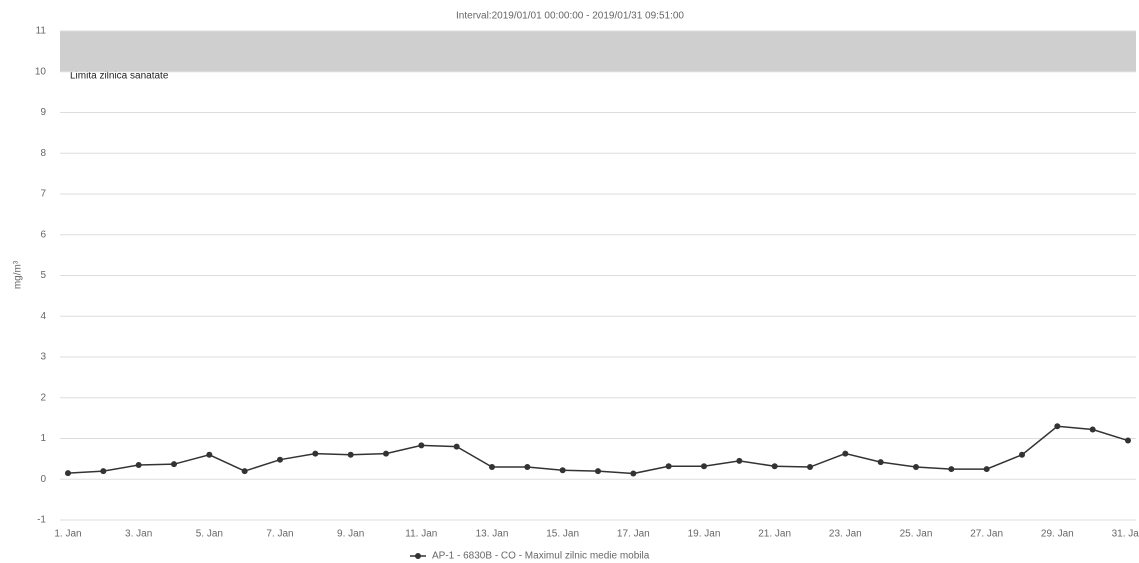  I want to click on y-tick-label: 7, so click(43, 194).